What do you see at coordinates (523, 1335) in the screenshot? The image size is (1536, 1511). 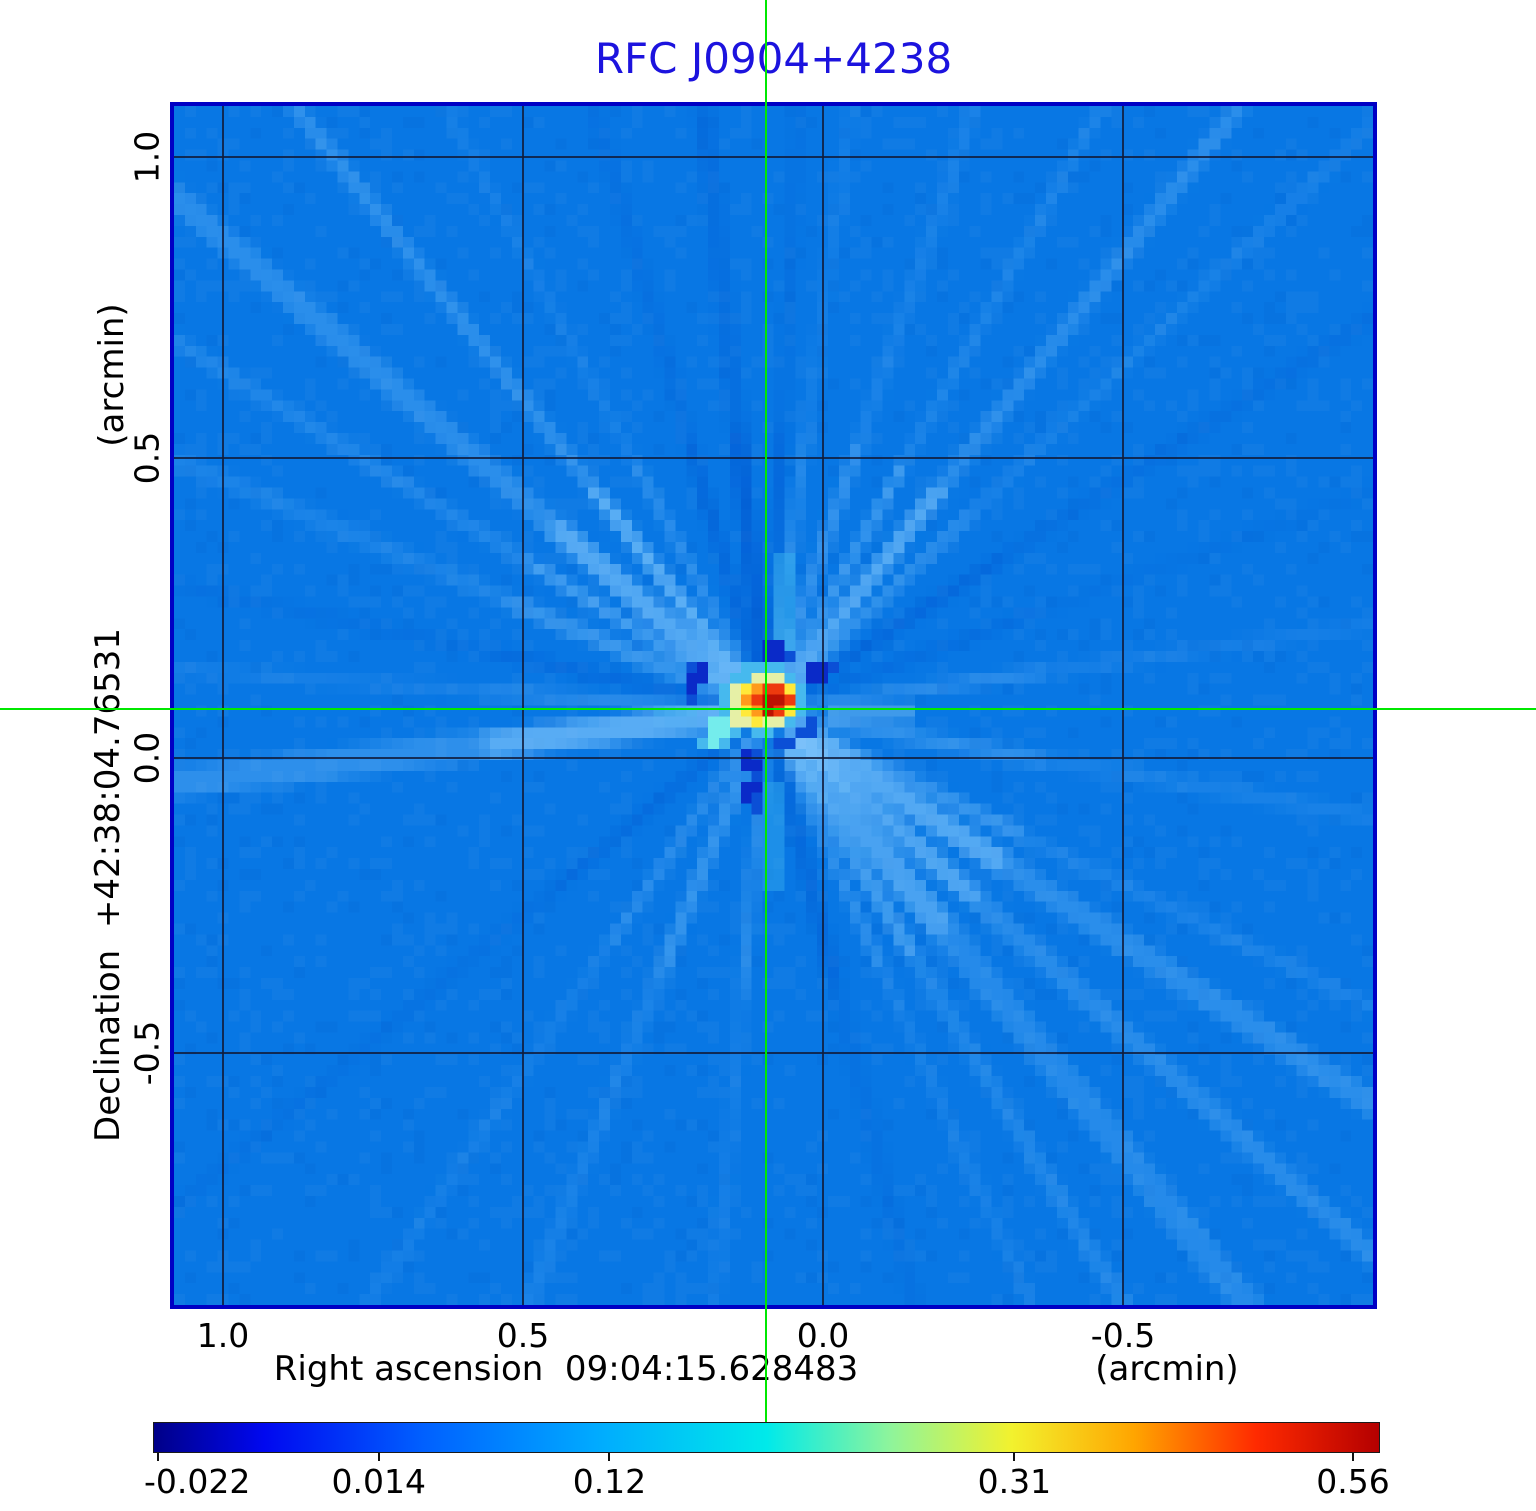 I see `x-tick-label: 0.5` at bounding box center [523, 1335].